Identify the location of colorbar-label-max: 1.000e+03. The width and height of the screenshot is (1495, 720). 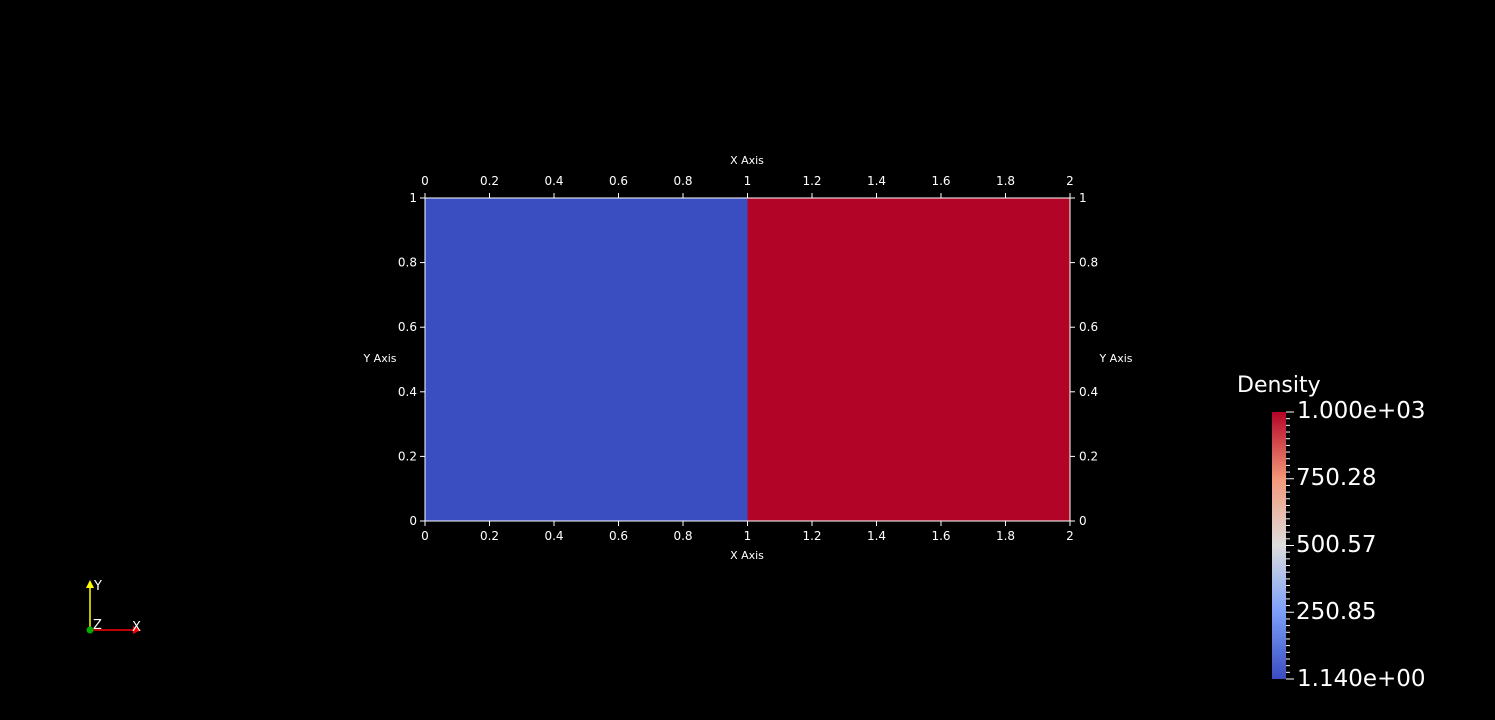
(1361, 411).